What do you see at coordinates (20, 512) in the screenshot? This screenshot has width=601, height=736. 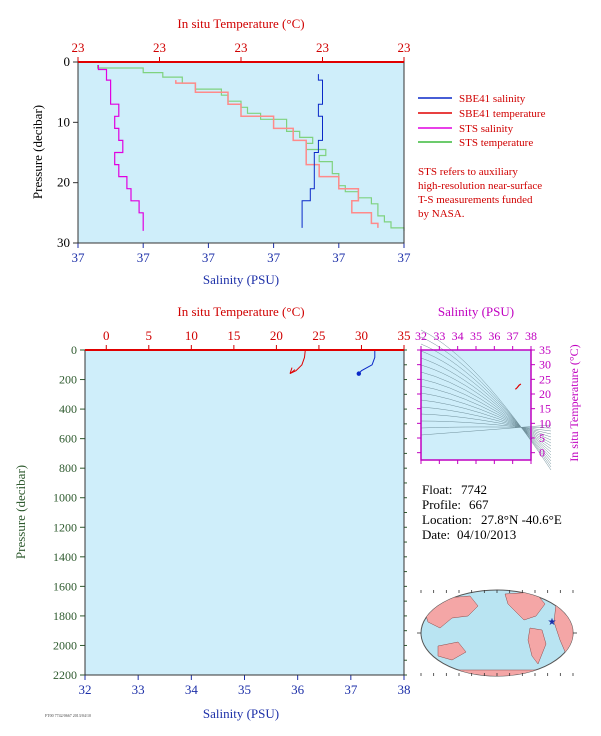 I see `main-pressure-axis-label: Pressure (decibar)` at bounding box center [20, 512].